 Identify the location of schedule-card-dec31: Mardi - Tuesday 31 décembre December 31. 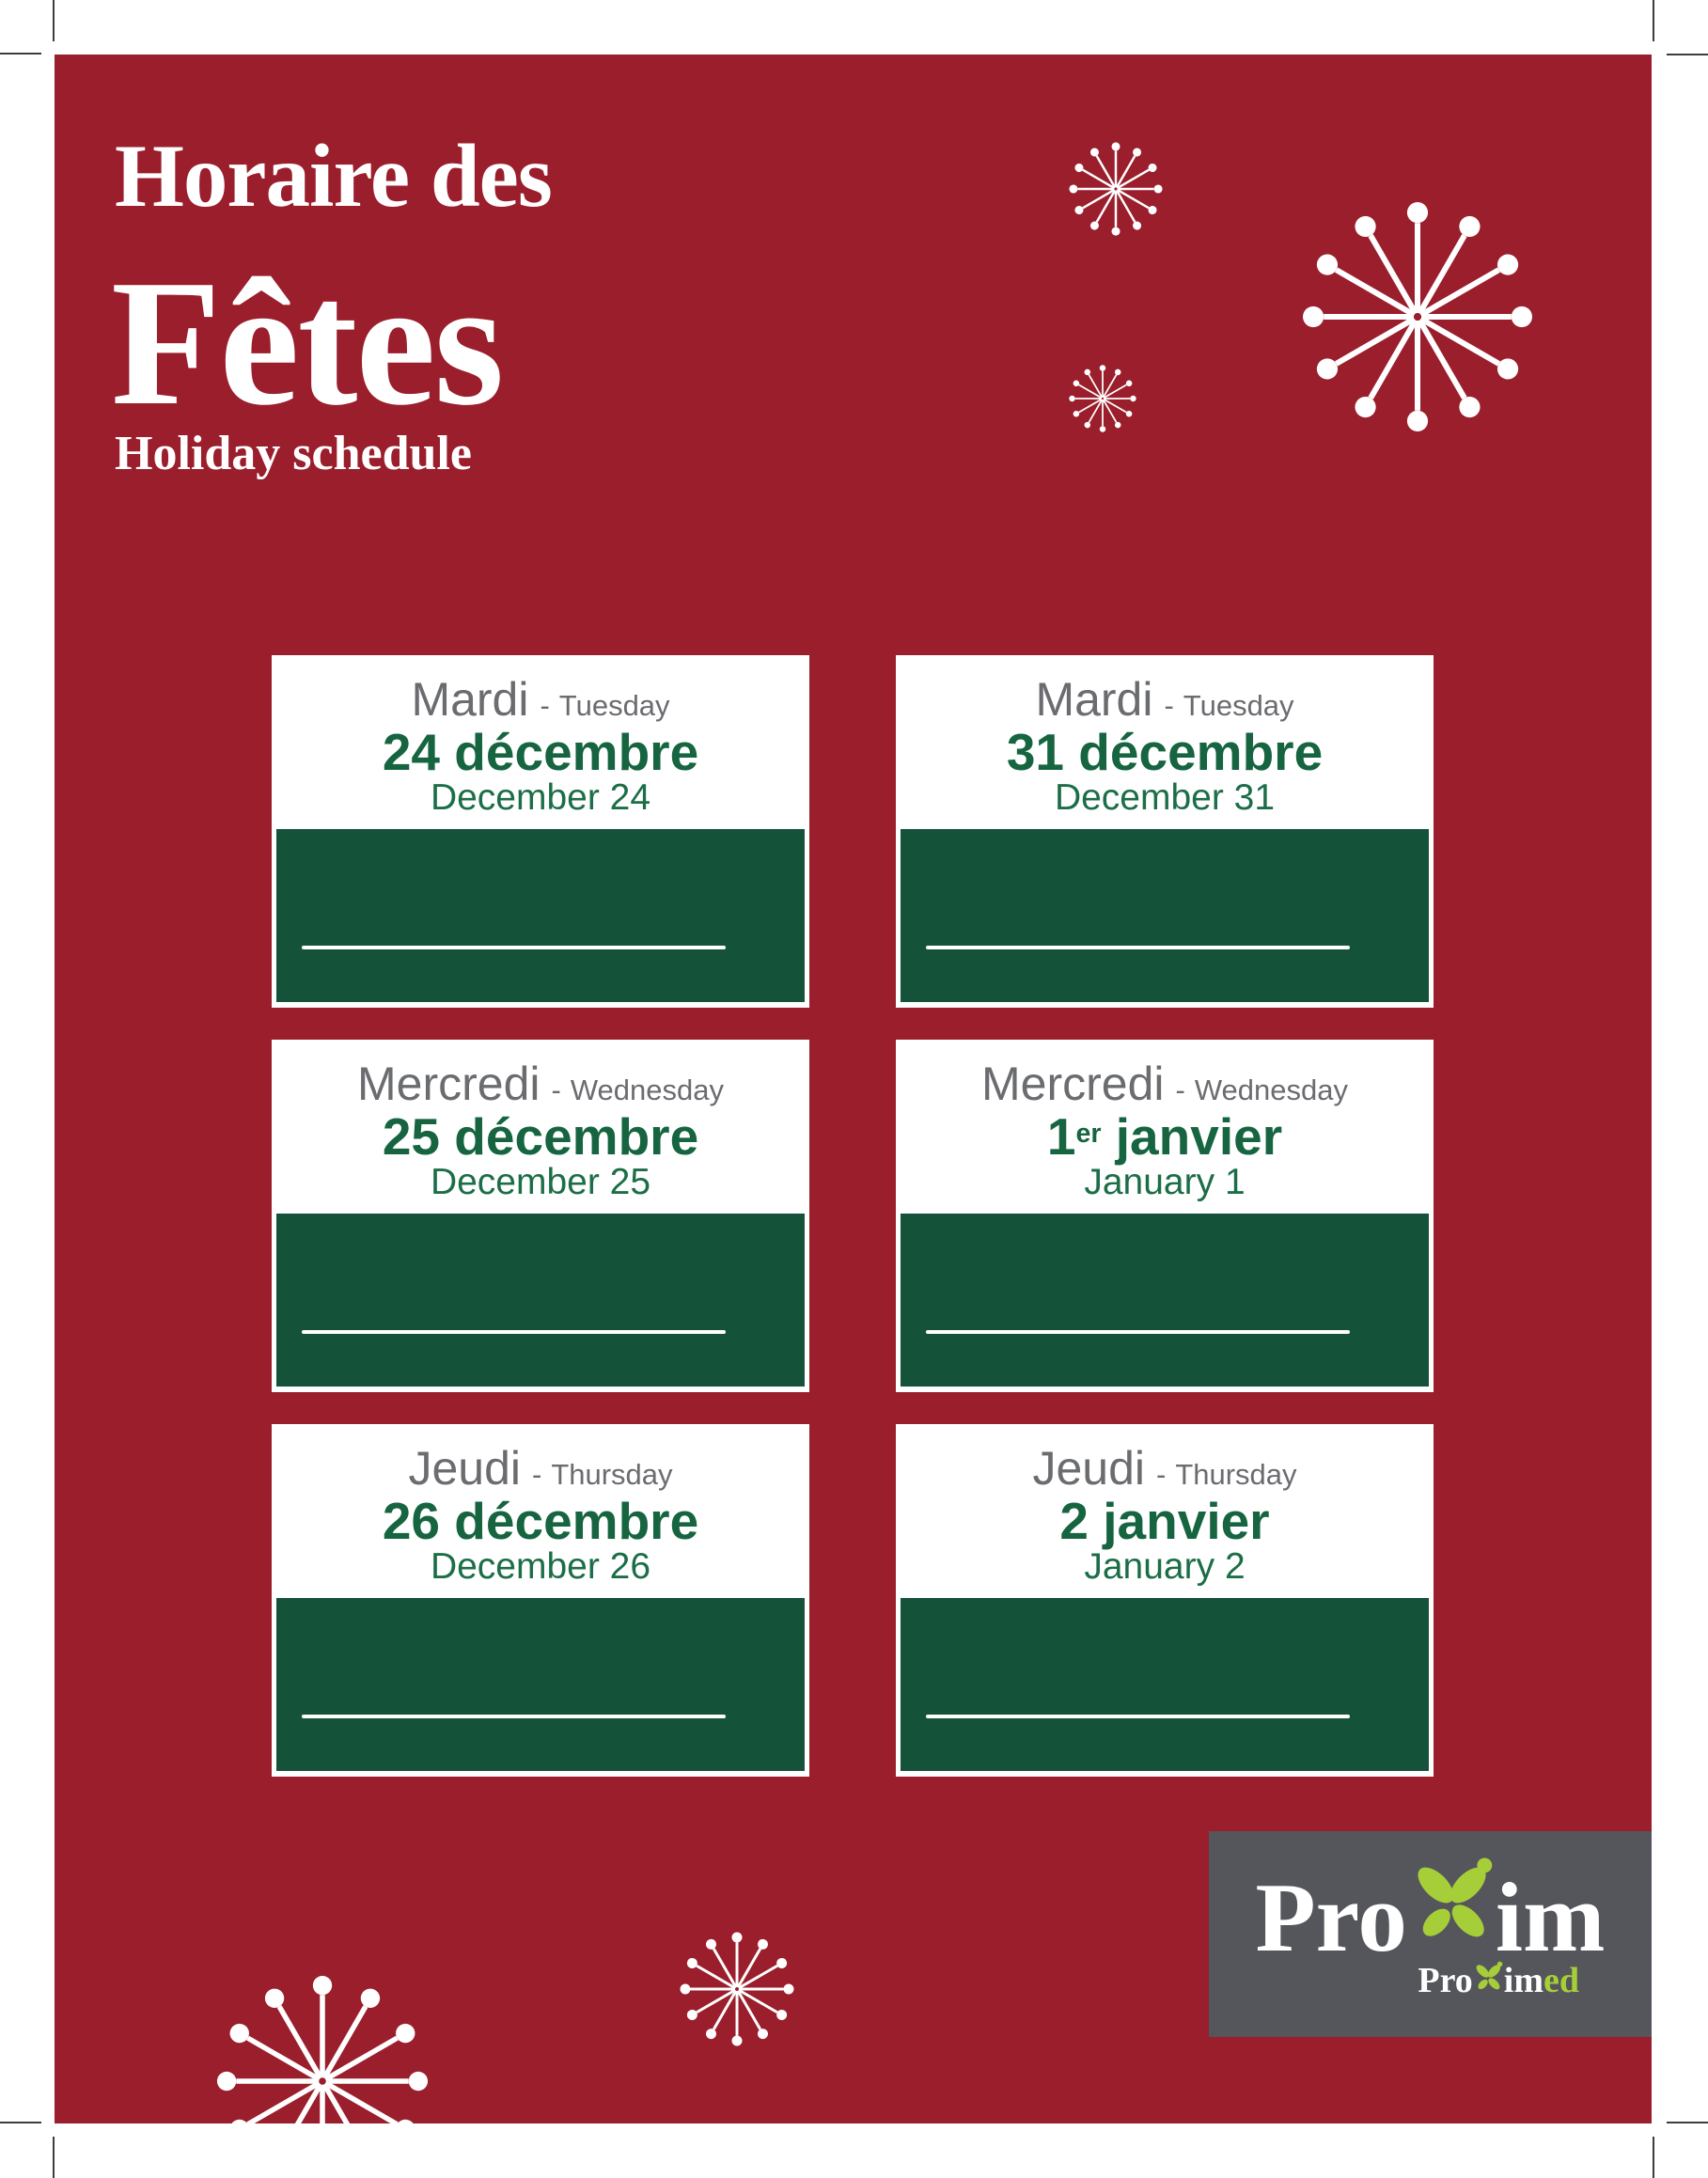
(1165, 831).